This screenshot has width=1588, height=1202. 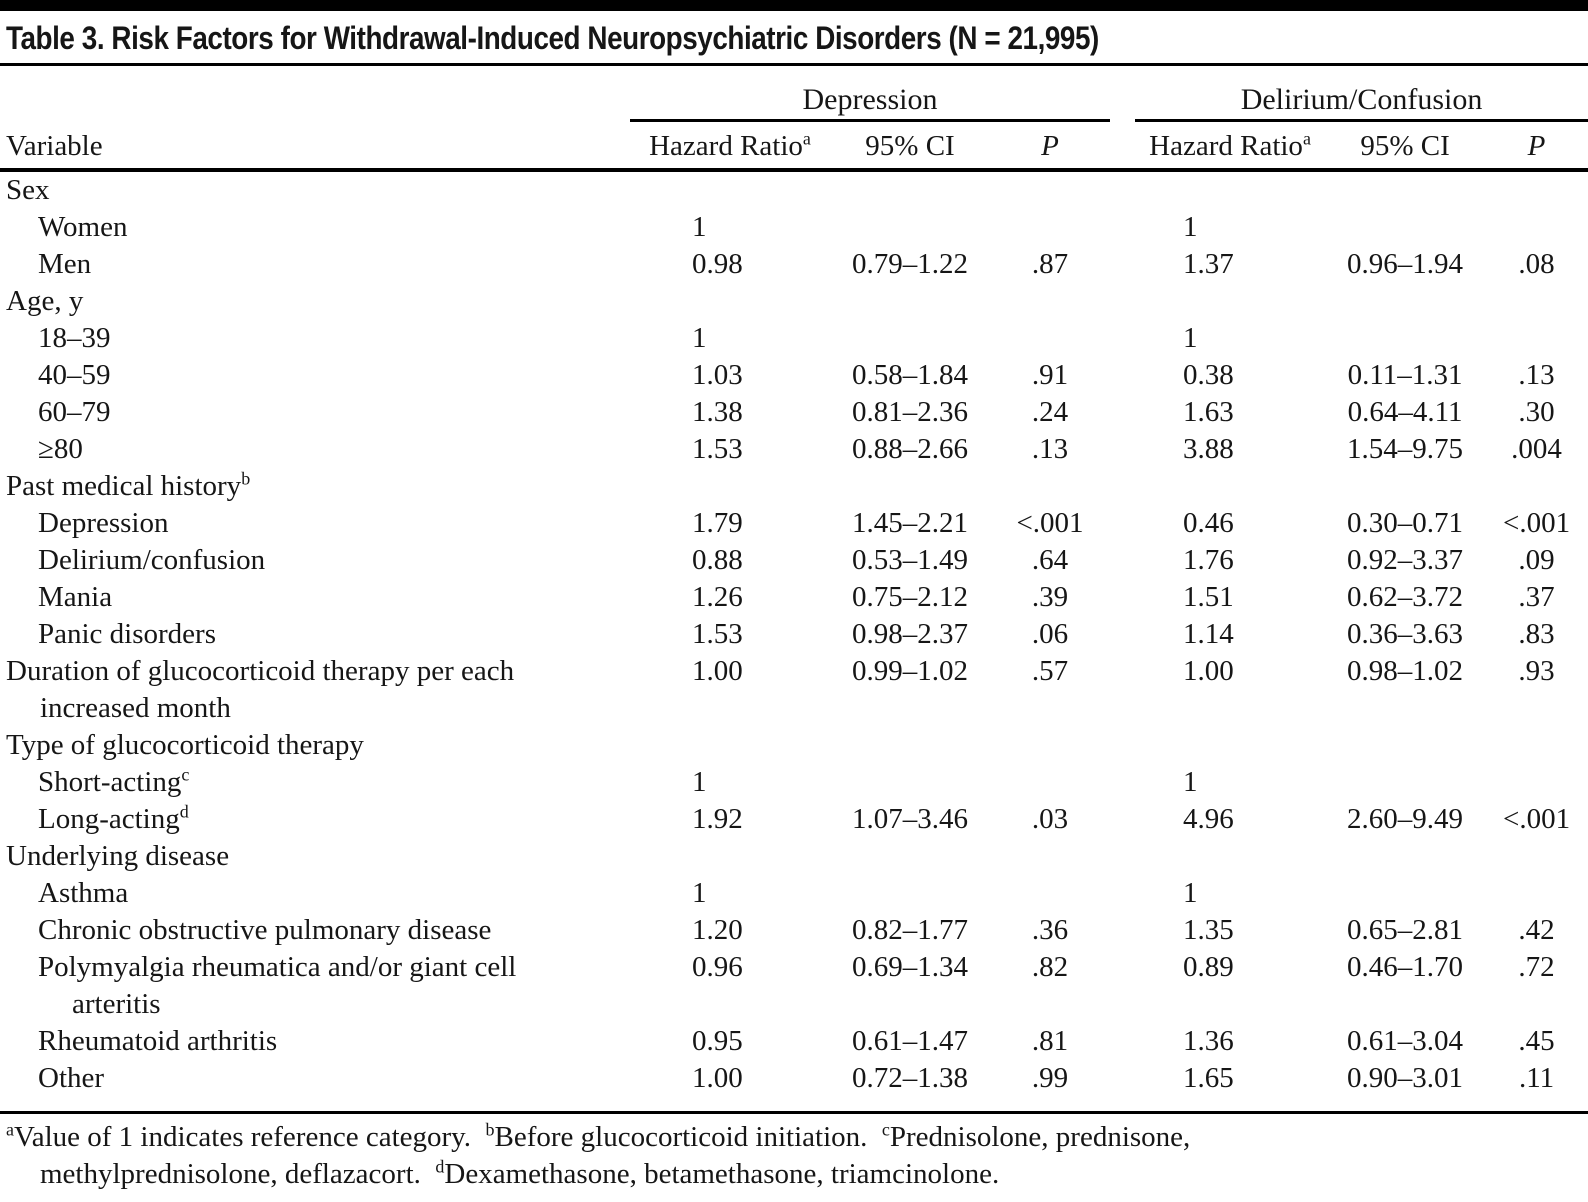 I want to click on table-row: Underlying disease, so click(x=794, y=856).